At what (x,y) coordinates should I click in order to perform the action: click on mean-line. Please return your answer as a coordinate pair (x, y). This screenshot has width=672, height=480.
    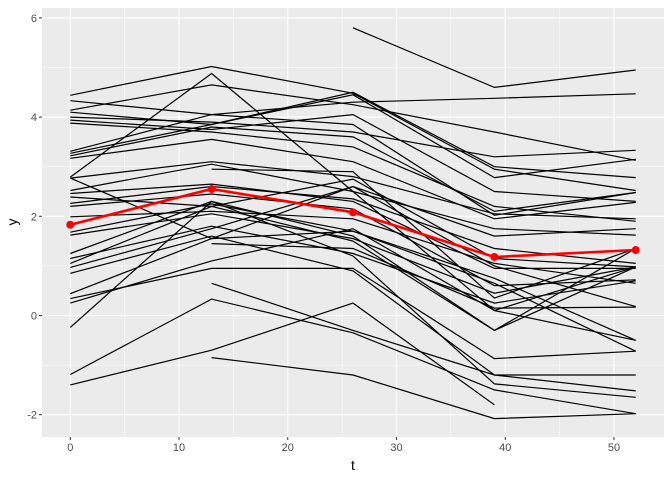
    Looking at the image, I should click on (353, 223).